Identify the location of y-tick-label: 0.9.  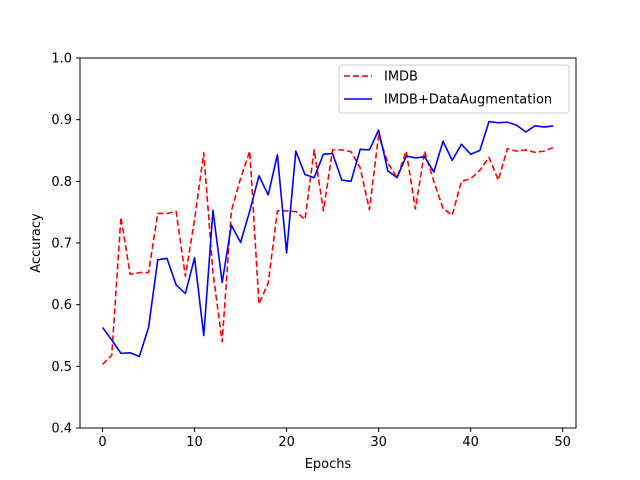
(61, 120).